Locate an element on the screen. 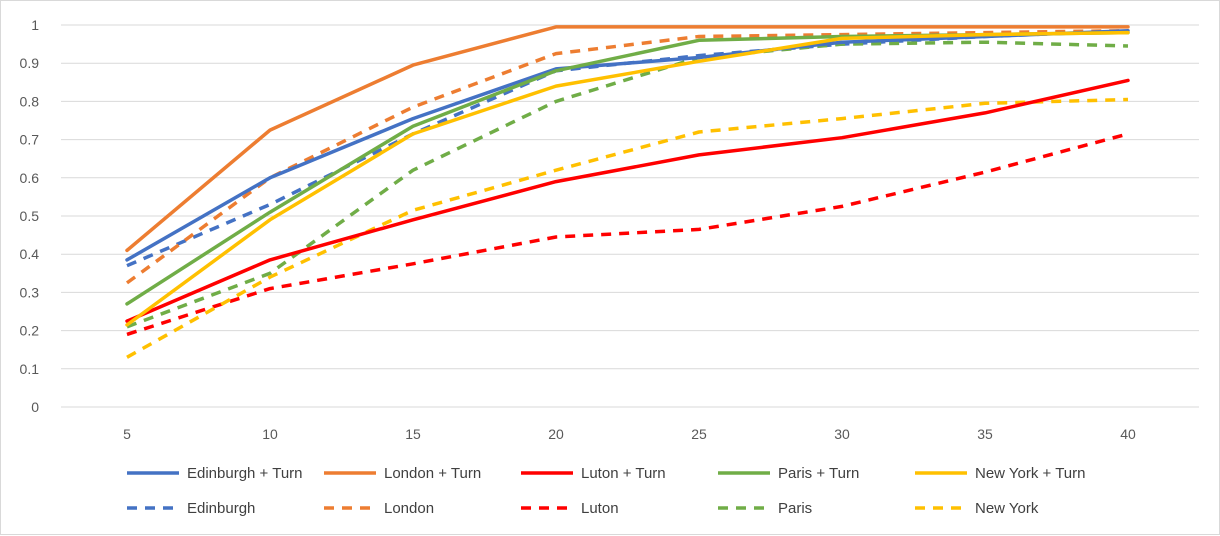 This screenshot has height=536, width=1220. legend-label: London + Turn is located at coordinates (432, 473).